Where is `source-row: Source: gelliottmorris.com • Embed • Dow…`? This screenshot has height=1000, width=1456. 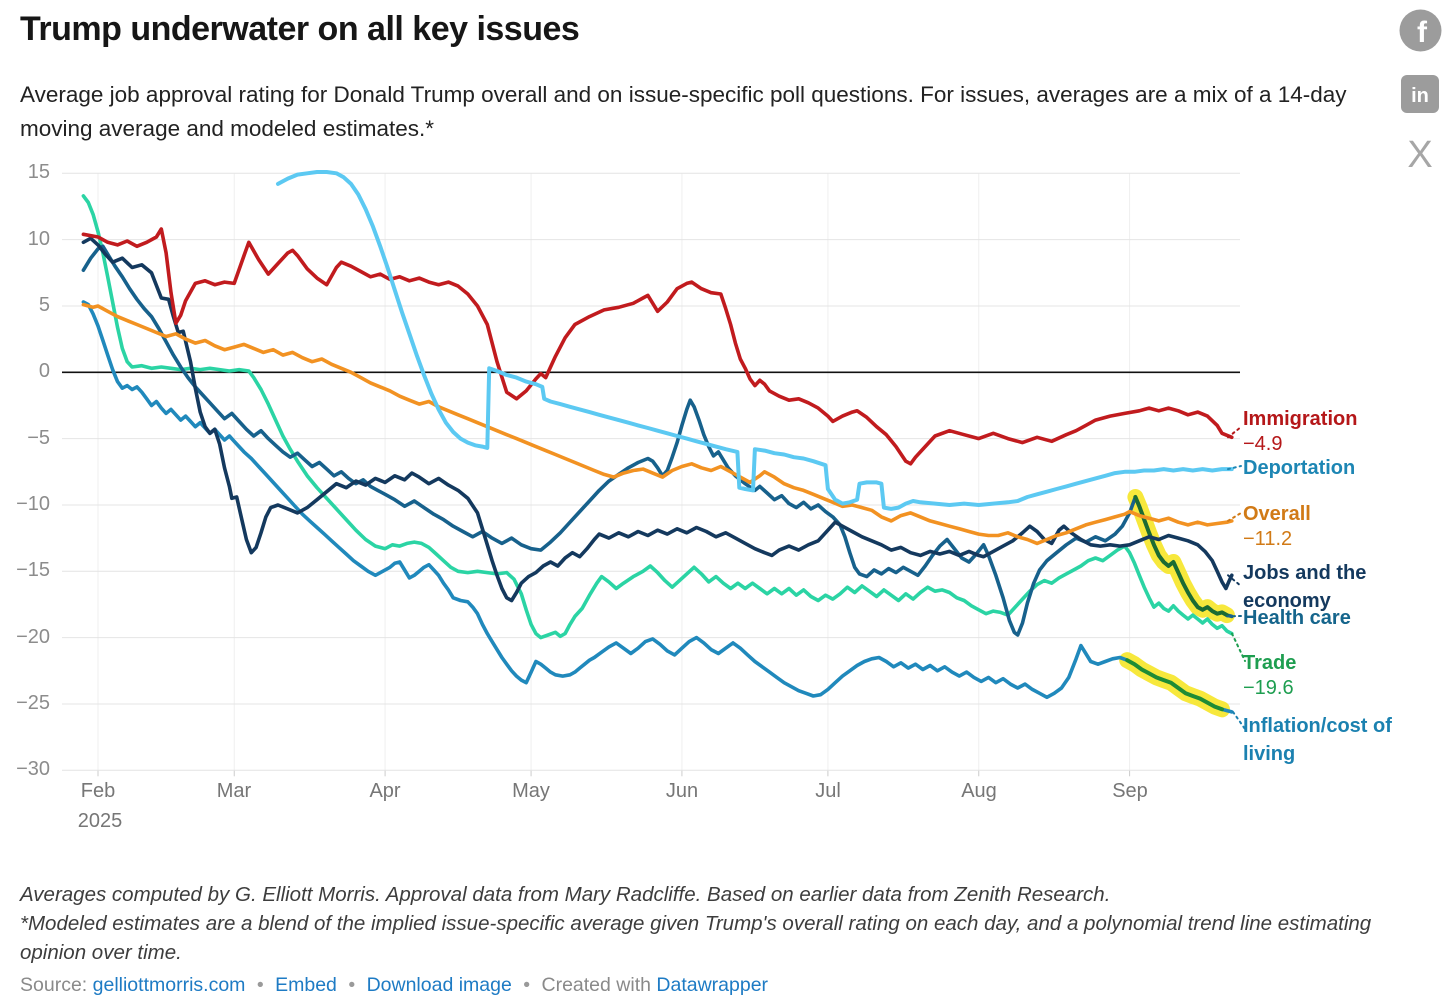 source-row: Source: gelliottmorris.com • Embed • Dow… is located at coordinates (394, 985).